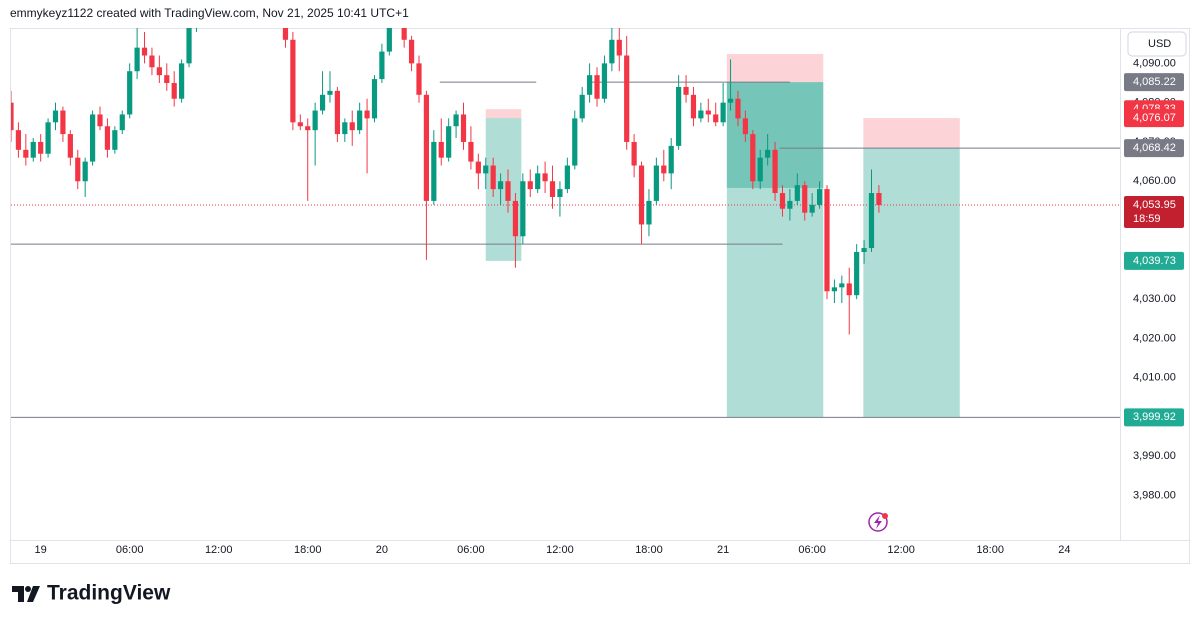 The image size is (1200, 624). I want to click on x-tick-label: 19, so click(41, 550).